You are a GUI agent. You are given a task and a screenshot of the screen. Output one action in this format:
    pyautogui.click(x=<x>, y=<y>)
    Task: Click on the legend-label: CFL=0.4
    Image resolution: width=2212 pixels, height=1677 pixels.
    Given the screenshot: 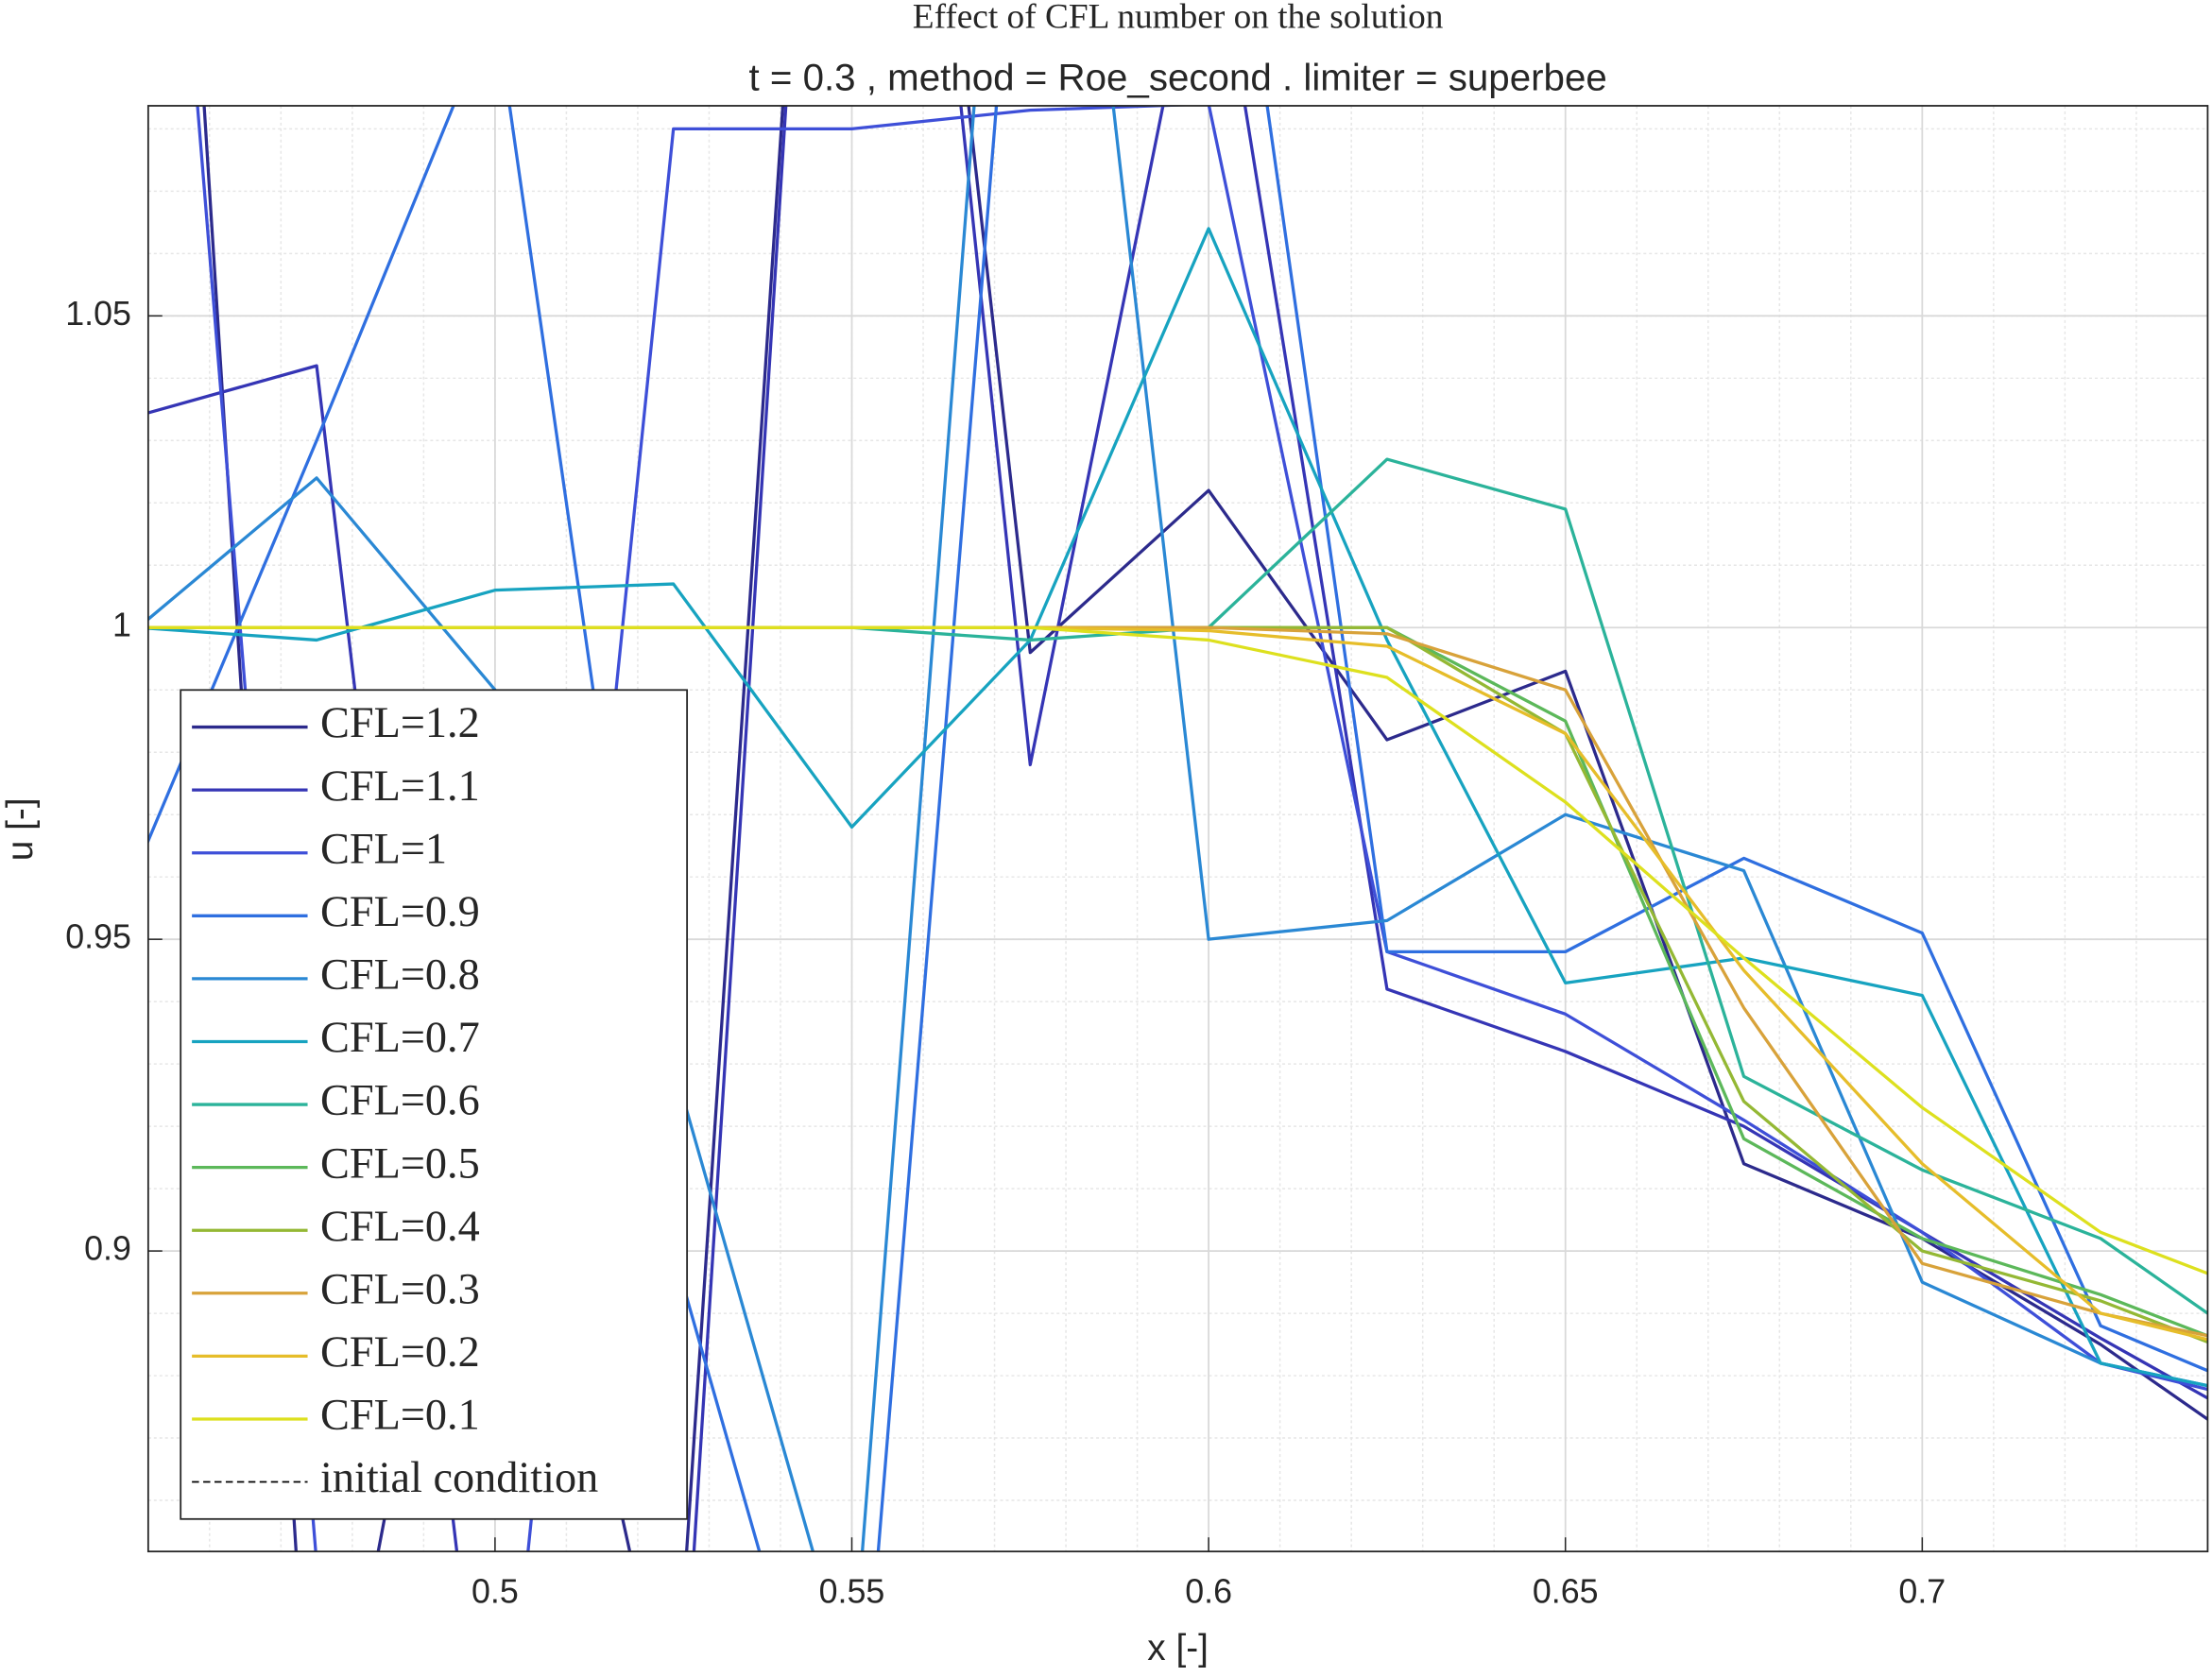 What is the action you would take?
    pyautogui.click(x=400, y=1227)
    